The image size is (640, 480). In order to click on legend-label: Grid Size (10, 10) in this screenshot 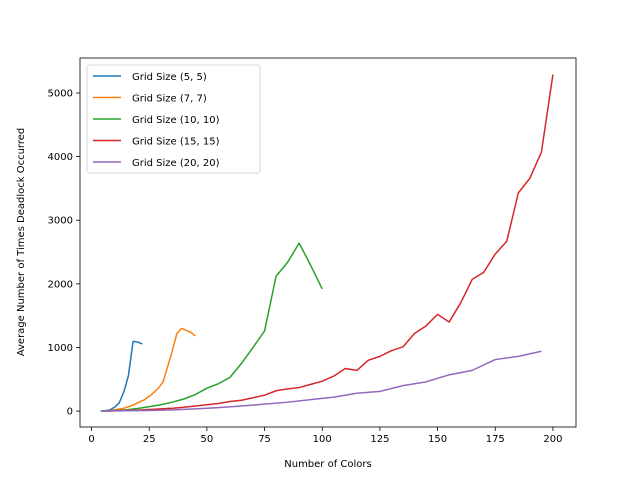, I will do `click(176, 120)`.